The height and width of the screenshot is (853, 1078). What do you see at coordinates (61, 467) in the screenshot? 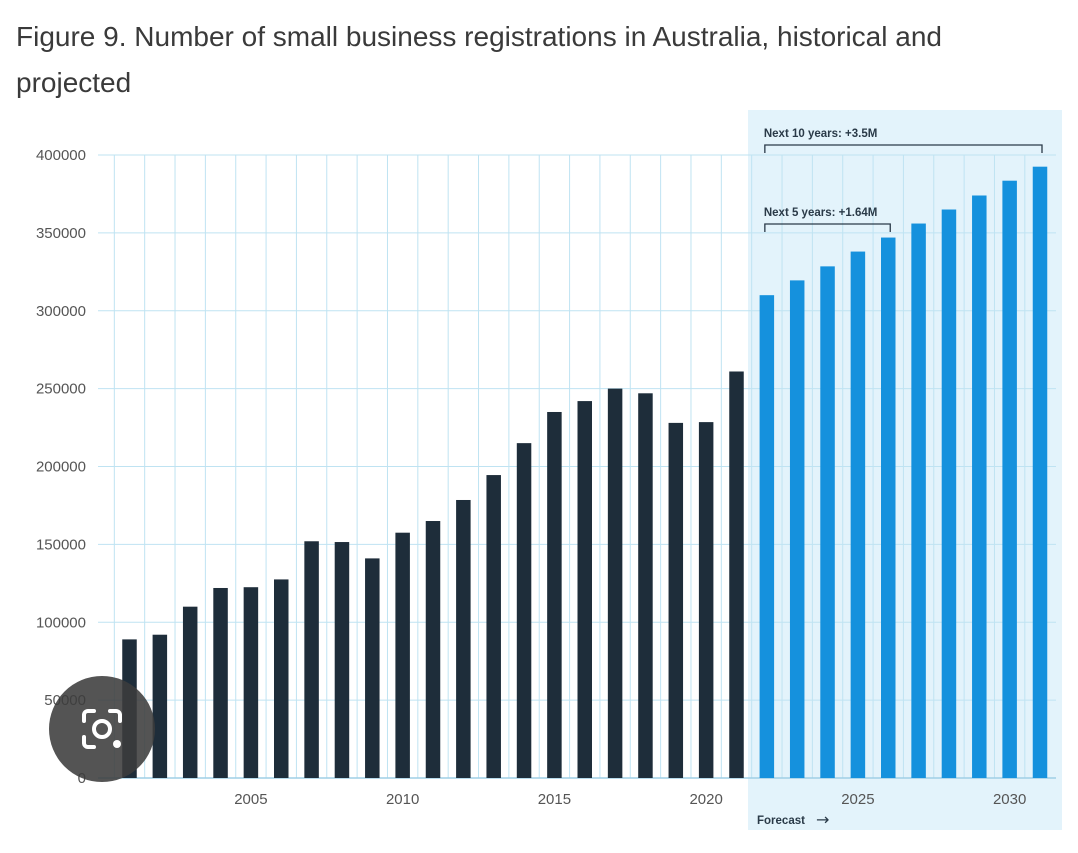
I see `y-tick-label: 200000` at bounding box center [61, 467].